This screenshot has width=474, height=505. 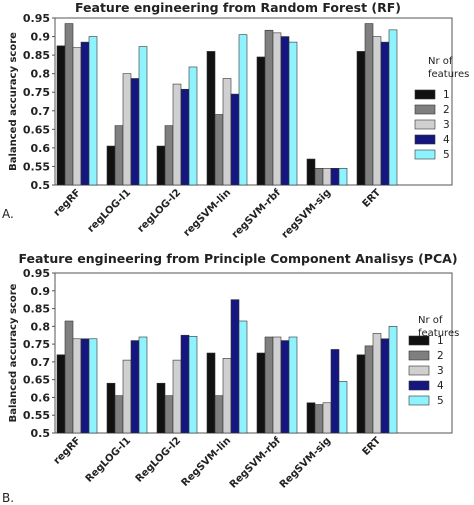 What do you see at coordinates (207, 462) in the screenshot?
I see `x-tick-label: RegSVM-lin` at bounding box center [207, 462].